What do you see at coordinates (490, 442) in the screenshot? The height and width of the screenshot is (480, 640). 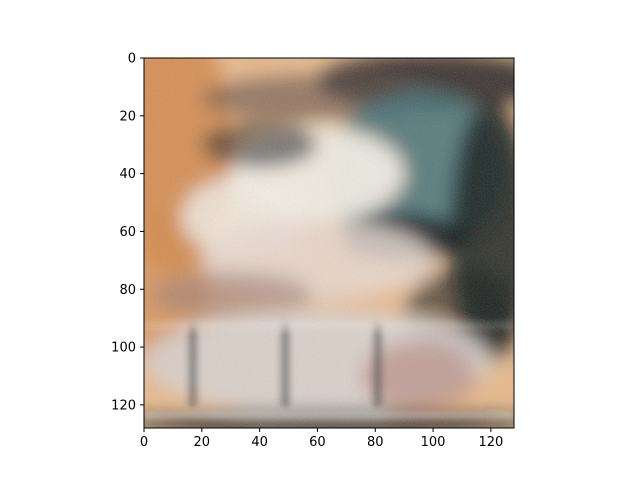 I see `x-tick-label: 120` at bounding box center [490, 442].